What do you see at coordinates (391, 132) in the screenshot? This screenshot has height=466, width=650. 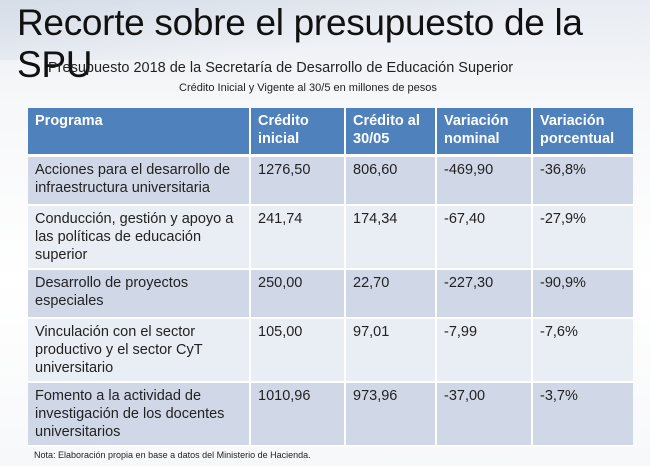 I see `header-credito-30-05: Crédito al 30/05` at bounding box center [391, 132].